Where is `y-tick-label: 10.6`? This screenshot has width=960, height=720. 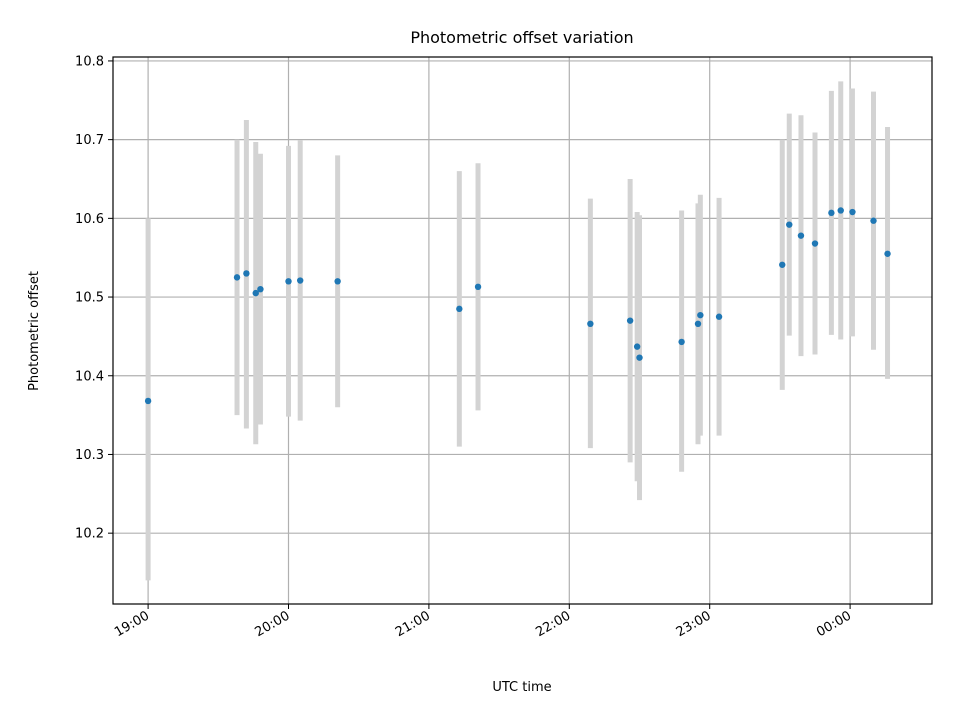
y-tick-label: 10.6 is located at coordinates (89, 219).